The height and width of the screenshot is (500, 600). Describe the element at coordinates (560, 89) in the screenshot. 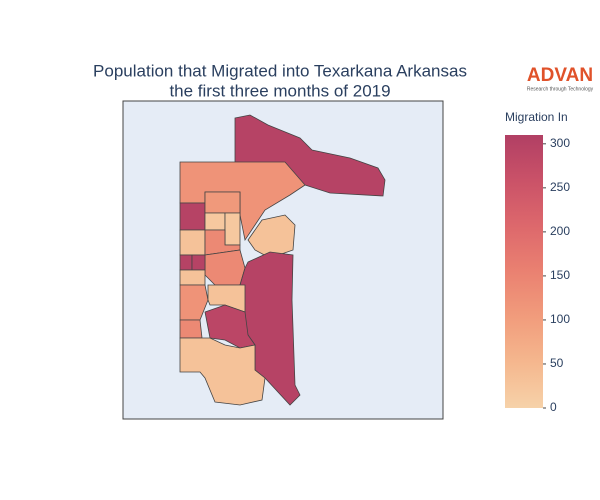

I see `logo-tagline: Research through Technology` at that location.